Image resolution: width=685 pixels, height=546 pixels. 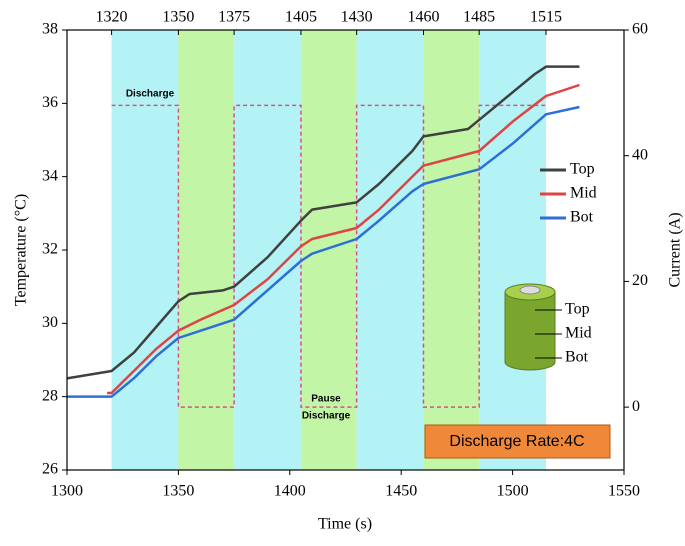 I want to click on y2-tick-label: 60, so click(x=640, y=29).